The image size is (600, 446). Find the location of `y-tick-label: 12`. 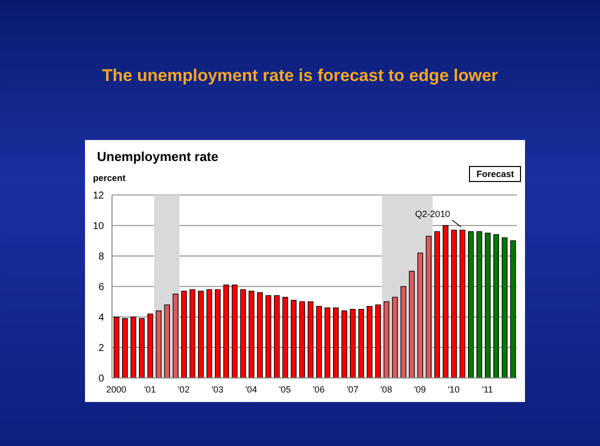

y-tick-label: 12 is located at coordinates (98, 196).